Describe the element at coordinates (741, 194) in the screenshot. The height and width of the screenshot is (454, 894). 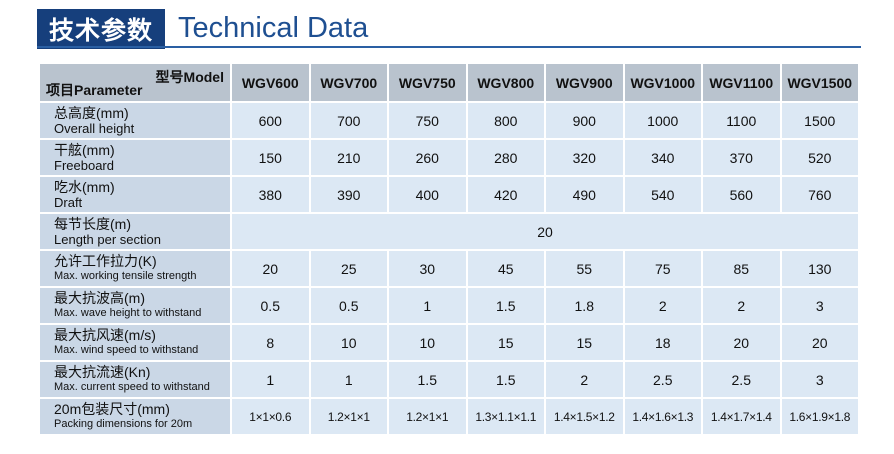
I see `cell: 560` at that location.